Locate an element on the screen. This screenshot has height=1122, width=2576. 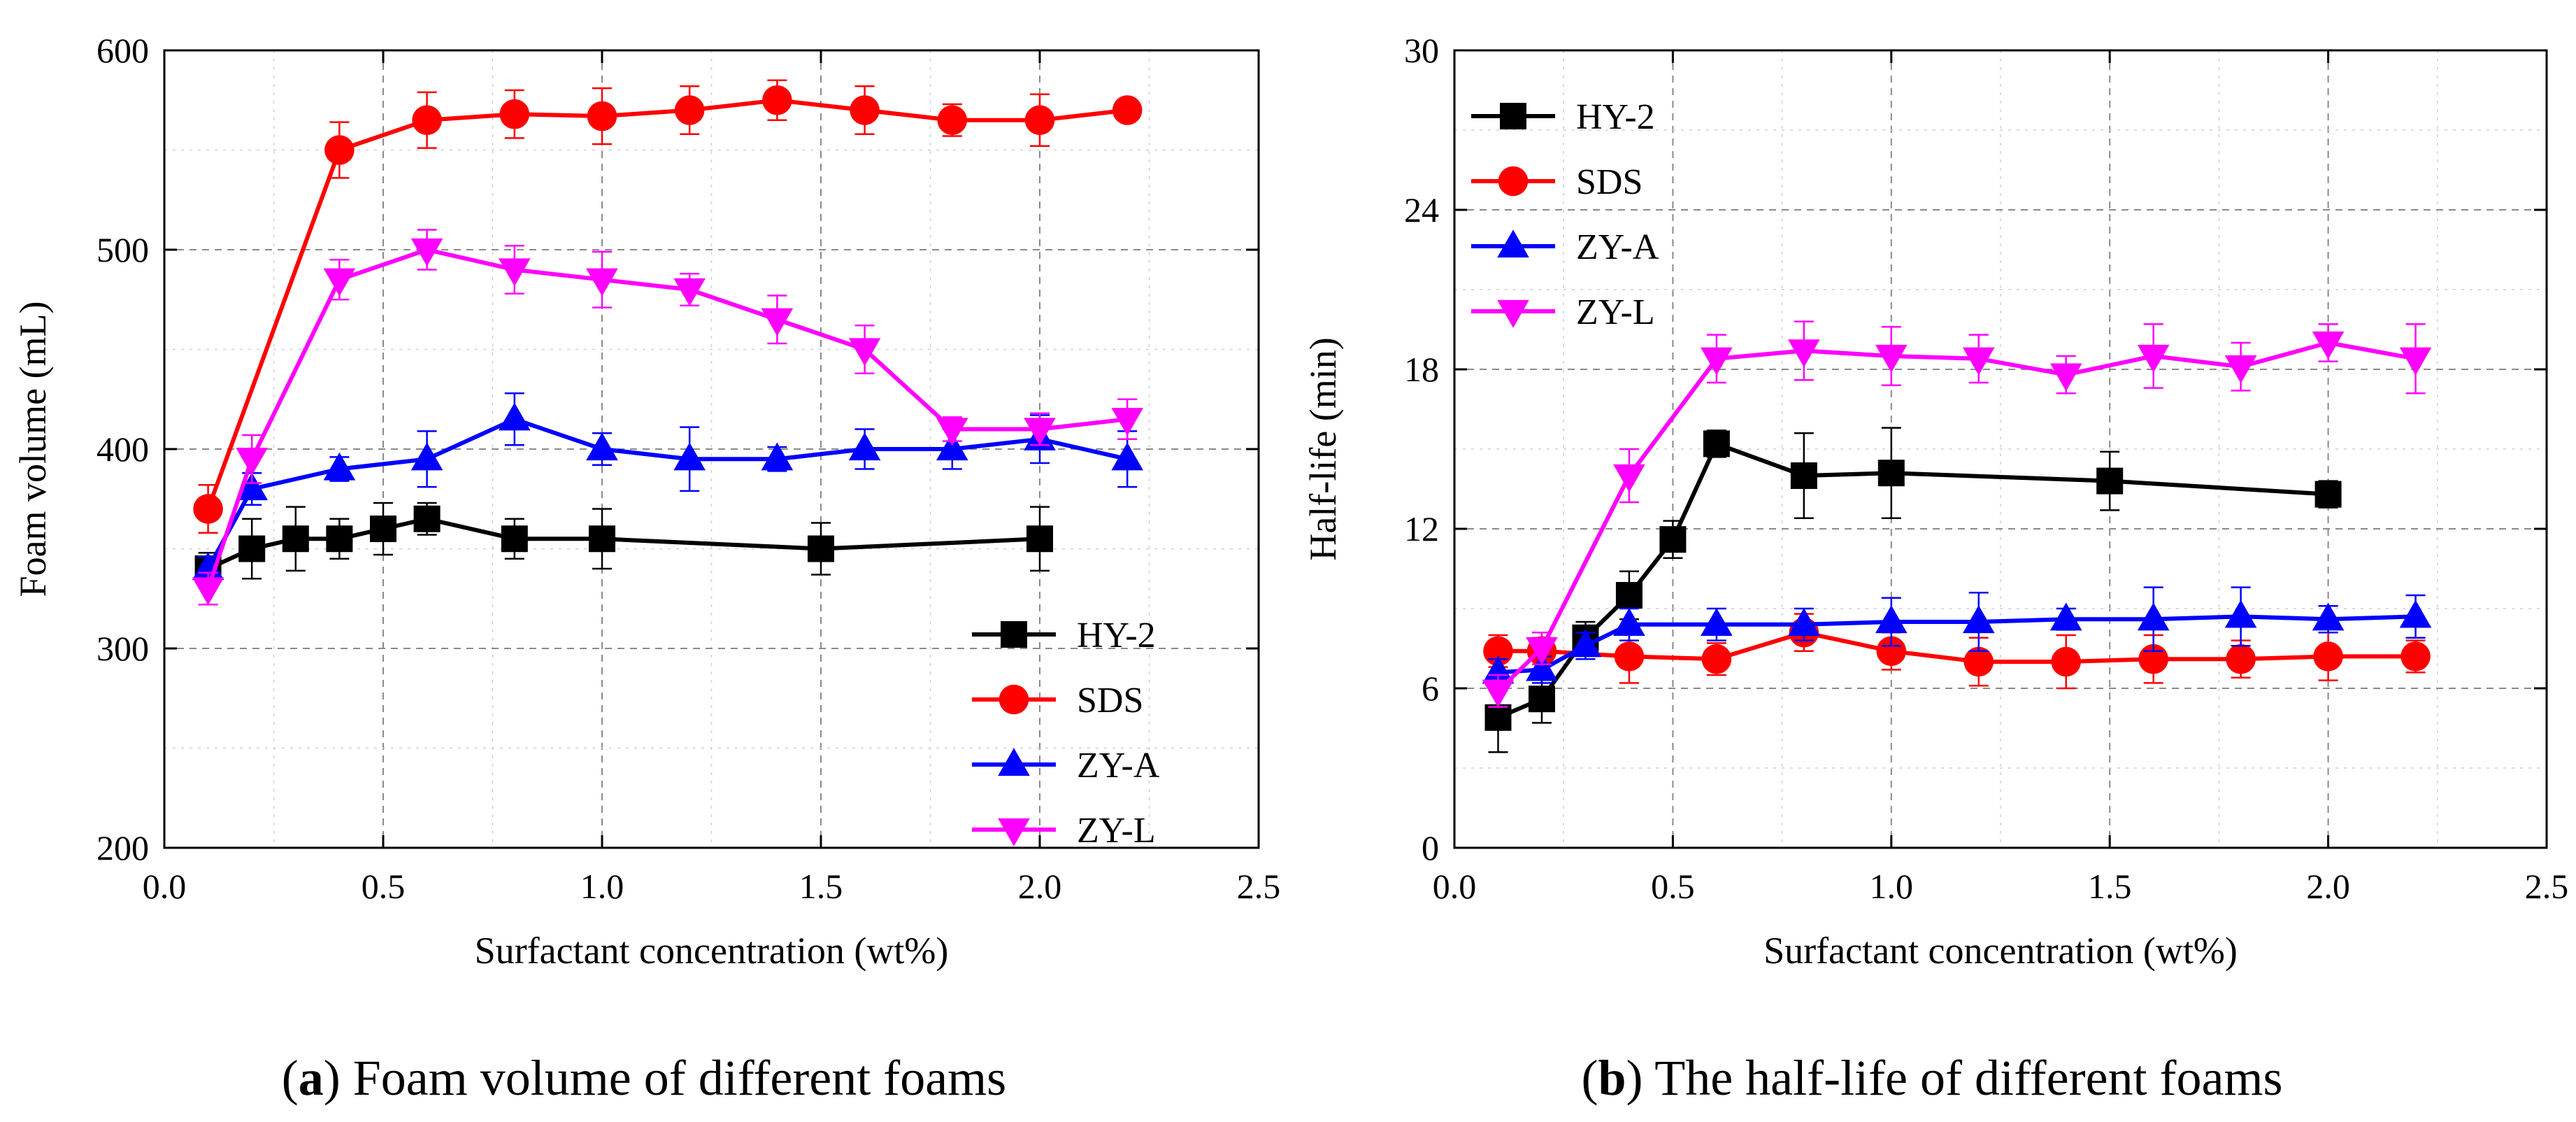
caption-a: (a) Foam volume of different foams is located at coordinates (644, 1078).